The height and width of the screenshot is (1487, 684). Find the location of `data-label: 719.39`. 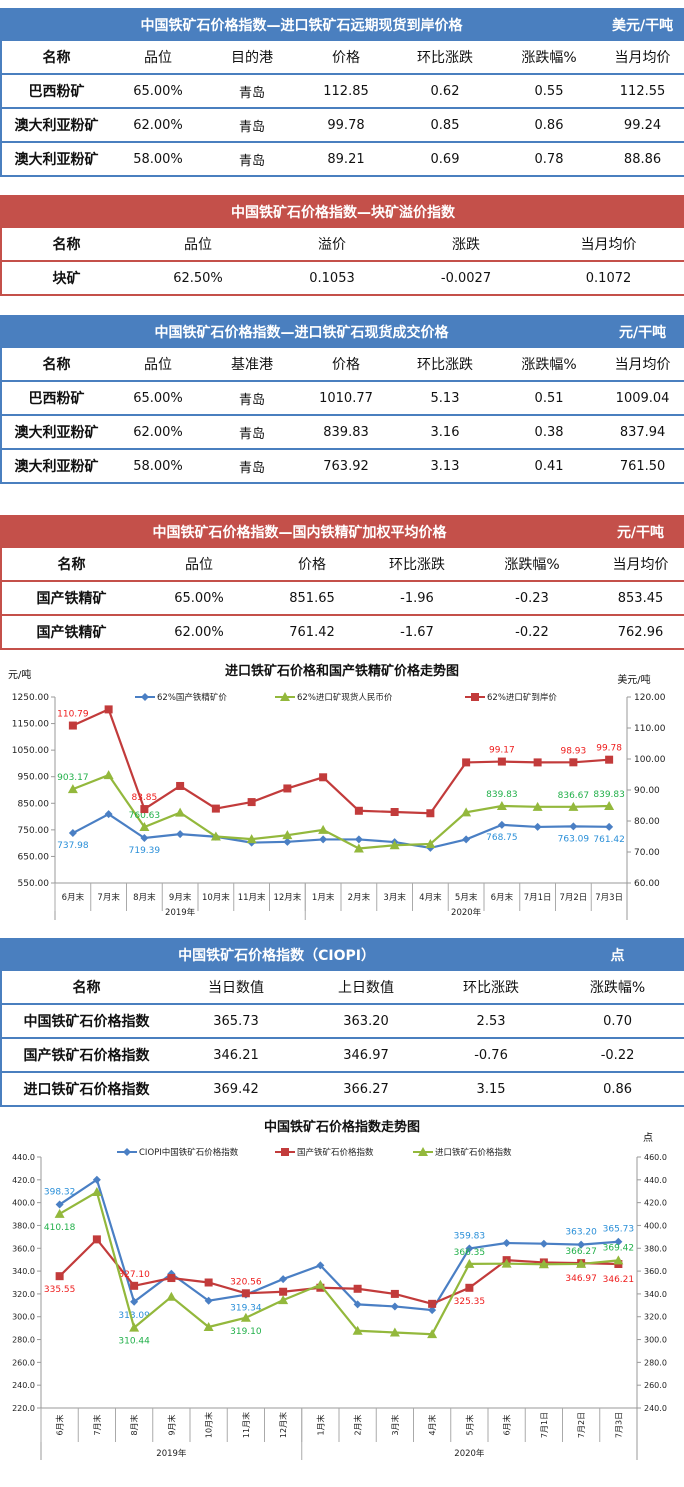

data-label: 719.39 is located at coordinates (145, 851).